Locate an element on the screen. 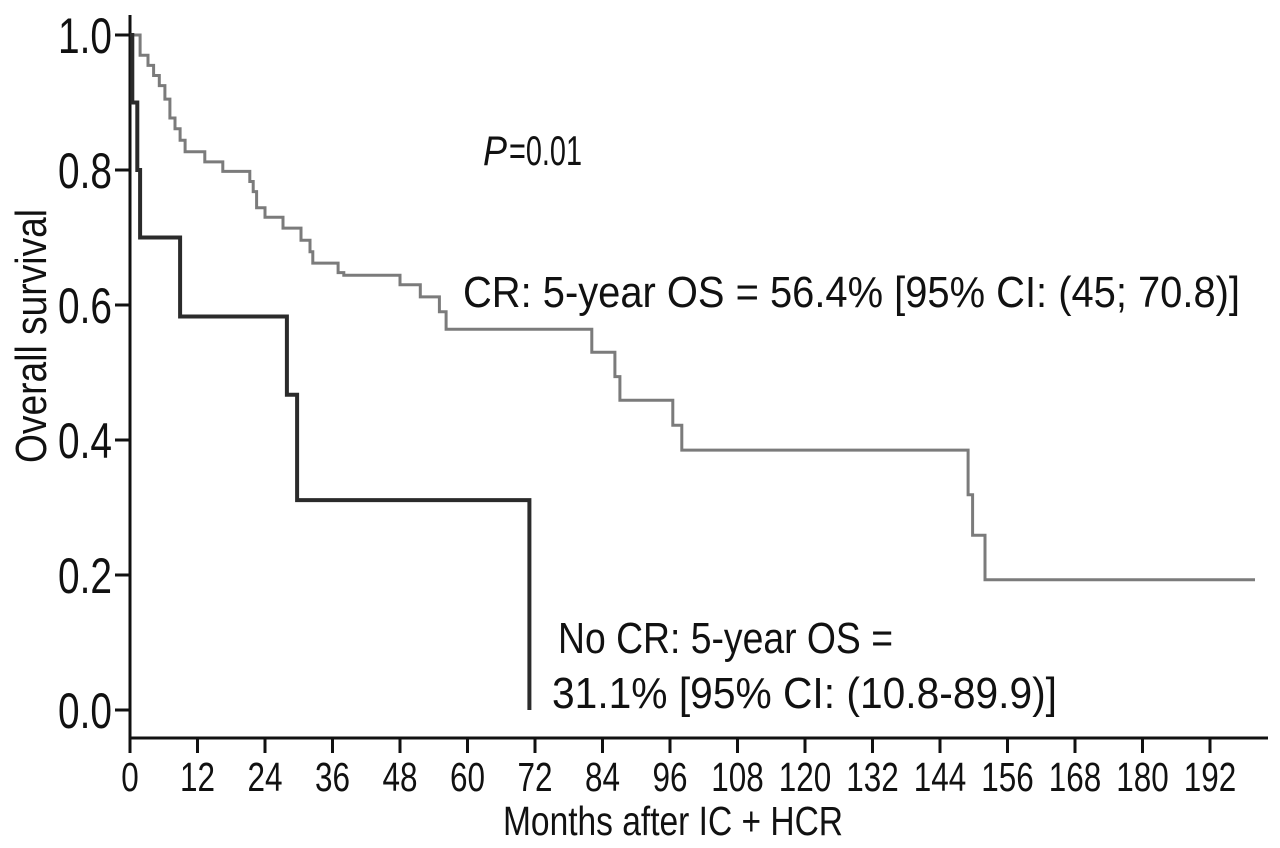 This screenshot has height=848, width=1280. y-axis-title: Overall survival is located at coordinates (31, 336).